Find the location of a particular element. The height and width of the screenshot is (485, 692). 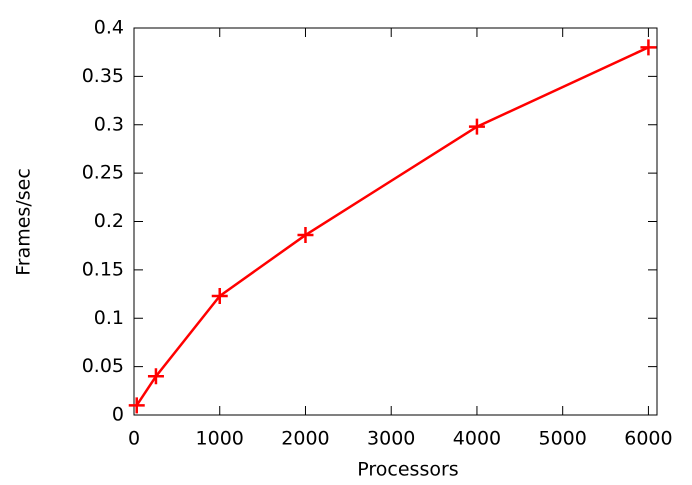

y-tick-label: 0 is located at coordinates (118, 415).